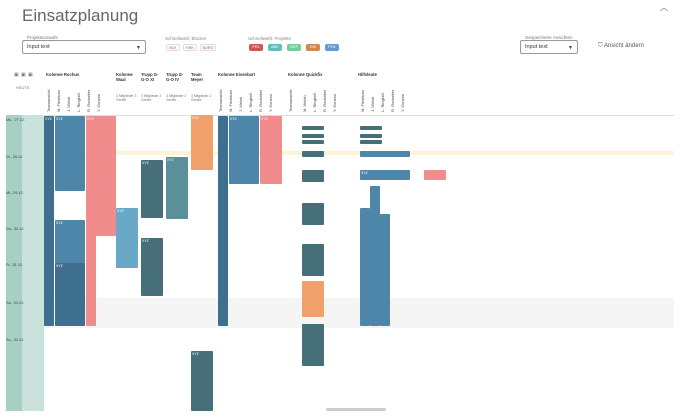 This screenshot has height=417, width=680. I want to click on day-label: Mi., 29.12., so click(15, 193).